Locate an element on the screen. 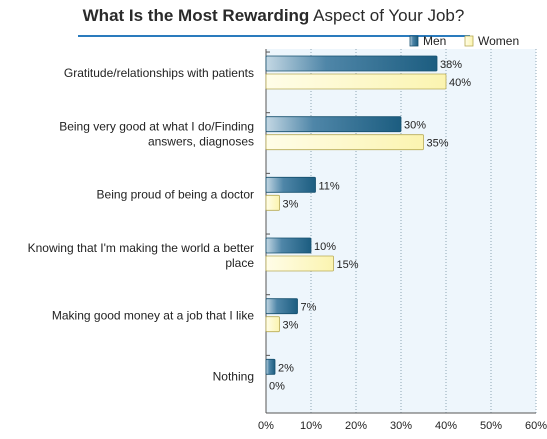  category-label-line: answers, diagnoses is located at coordinates (201, 142).